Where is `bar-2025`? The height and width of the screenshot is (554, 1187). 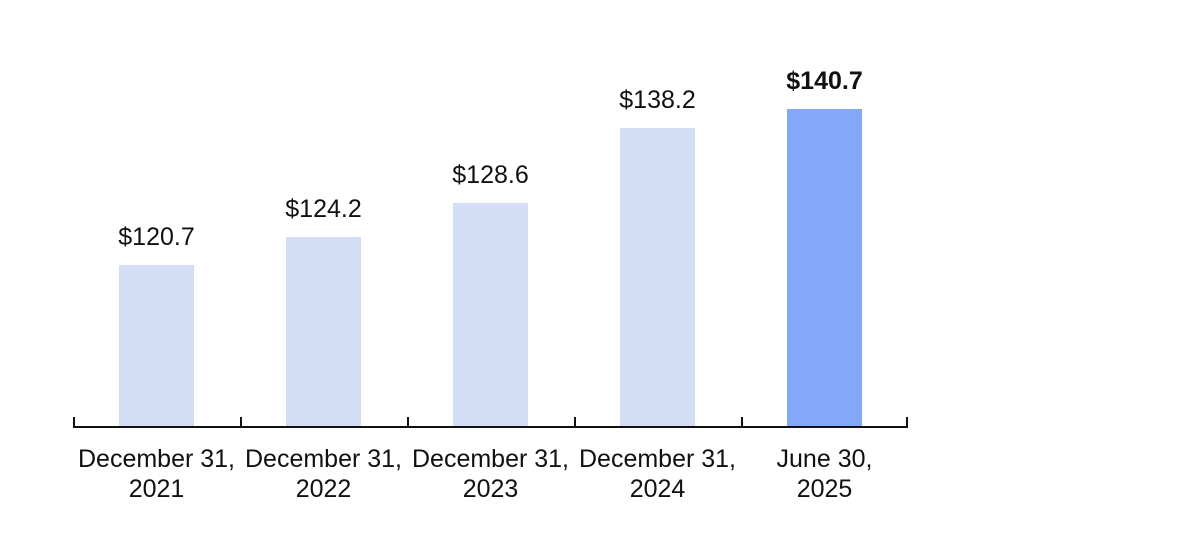
bar-2025 is located at coordinates (824, 267).